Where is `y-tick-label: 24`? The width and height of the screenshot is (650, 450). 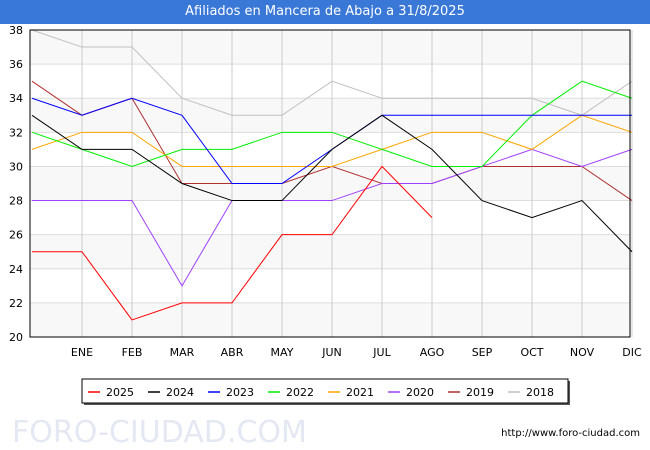
y-tick-label: 24 is located at coordinates (16, 269).